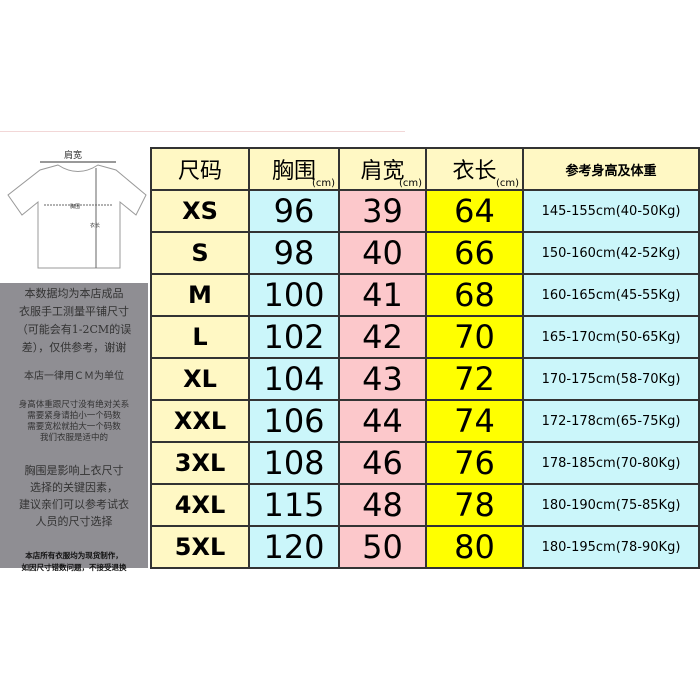  I want to click on header-row: 尺码 胸围 (cm) 肩宽 (cm) 衣长 (cm) 参考身高及体重, so click(425, 169).